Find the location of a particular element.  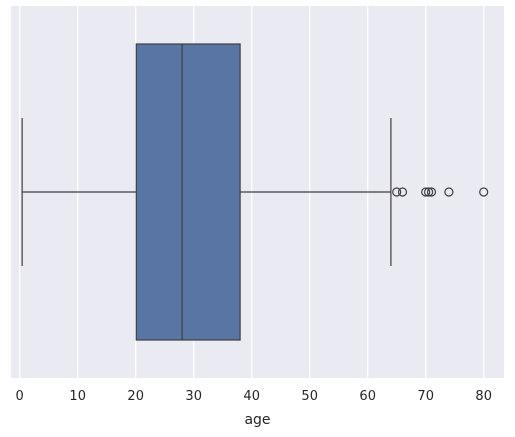

box-group is located at coordinates (188, 192).